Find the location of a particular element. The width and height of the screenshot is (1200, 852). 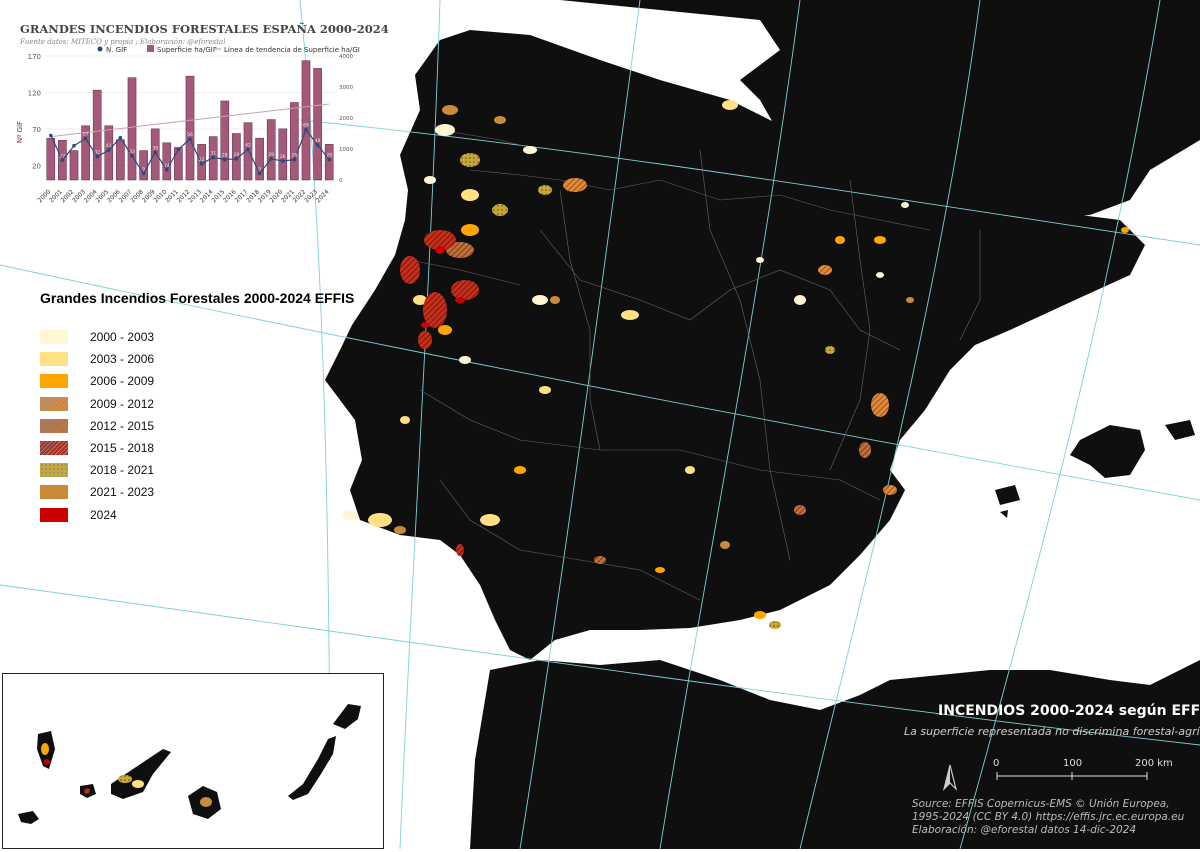

lanzarote-island is located at coordinates (347, 716).